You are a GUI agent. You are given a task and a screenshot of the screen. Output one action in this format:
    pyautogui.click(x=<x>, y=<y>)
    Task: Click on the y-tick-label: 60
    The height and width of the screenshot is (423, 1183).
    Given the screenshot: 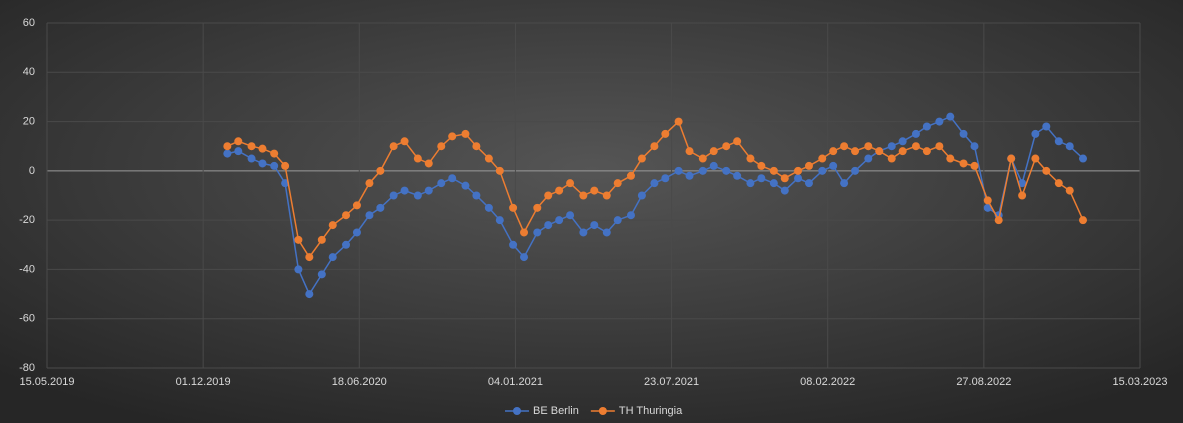 What is the action you would take?
    pyautogui.click(x=29, y=23)
    